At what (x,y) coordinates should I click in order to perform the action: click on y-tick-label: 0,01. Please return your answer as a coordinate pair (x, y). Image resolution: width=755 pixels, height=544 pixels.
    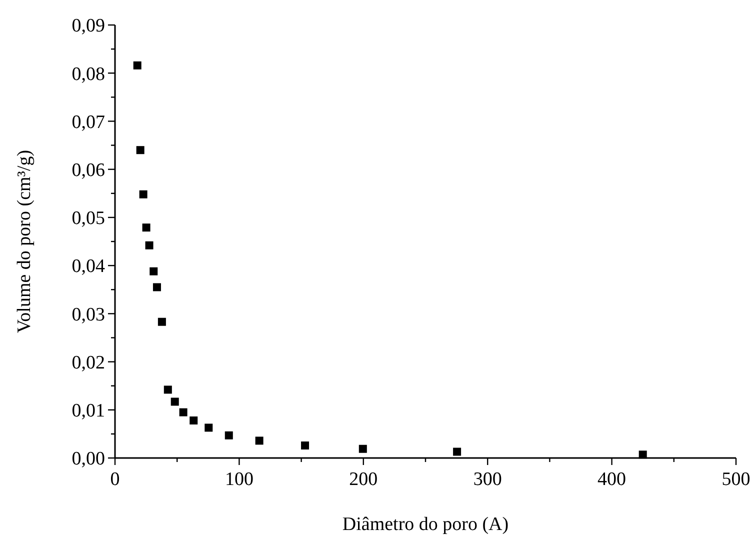
    Looking at the image, I should click on (88, 411).